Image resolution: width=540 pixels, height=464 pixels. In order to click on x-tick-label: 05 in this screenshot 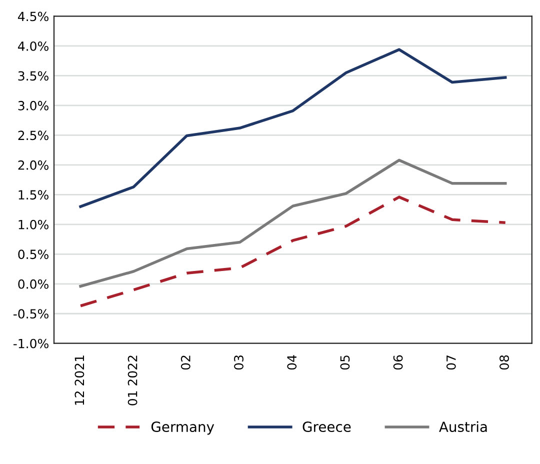, I will do `click(345, 363)`.